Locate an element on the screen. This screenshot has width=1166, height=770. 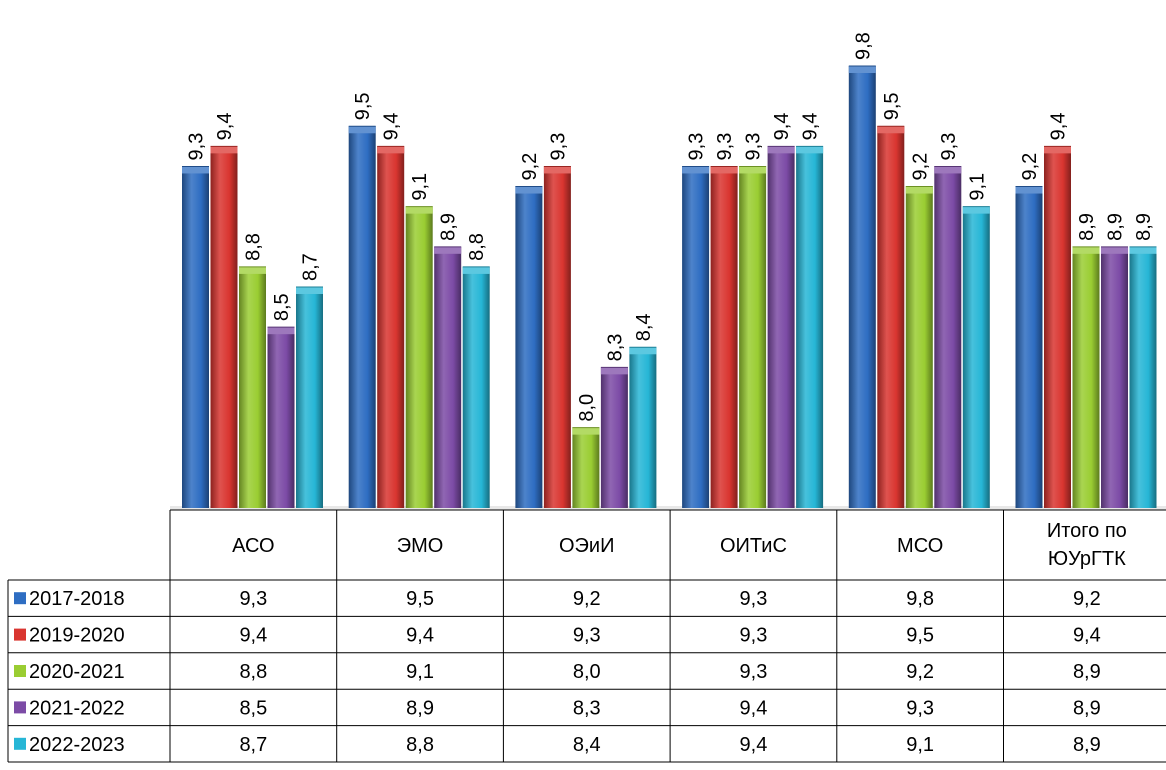
table-cell-value: 9,5 is located at coordinates (420, 599).